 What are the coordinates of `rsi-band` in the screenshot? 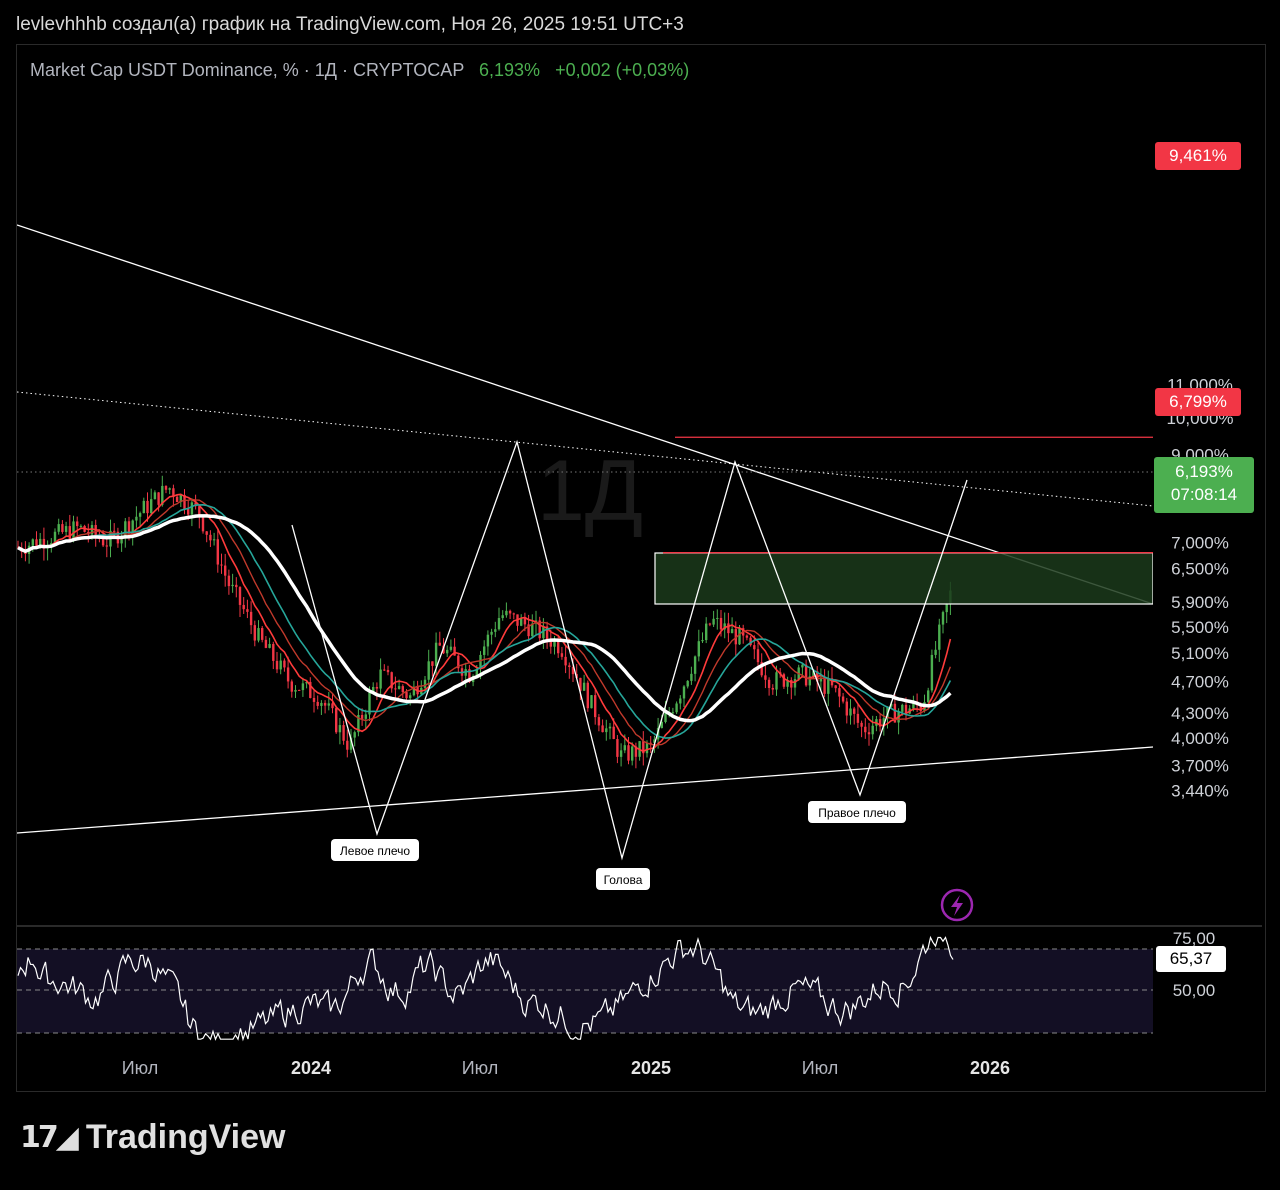 It's located at (585, 991).